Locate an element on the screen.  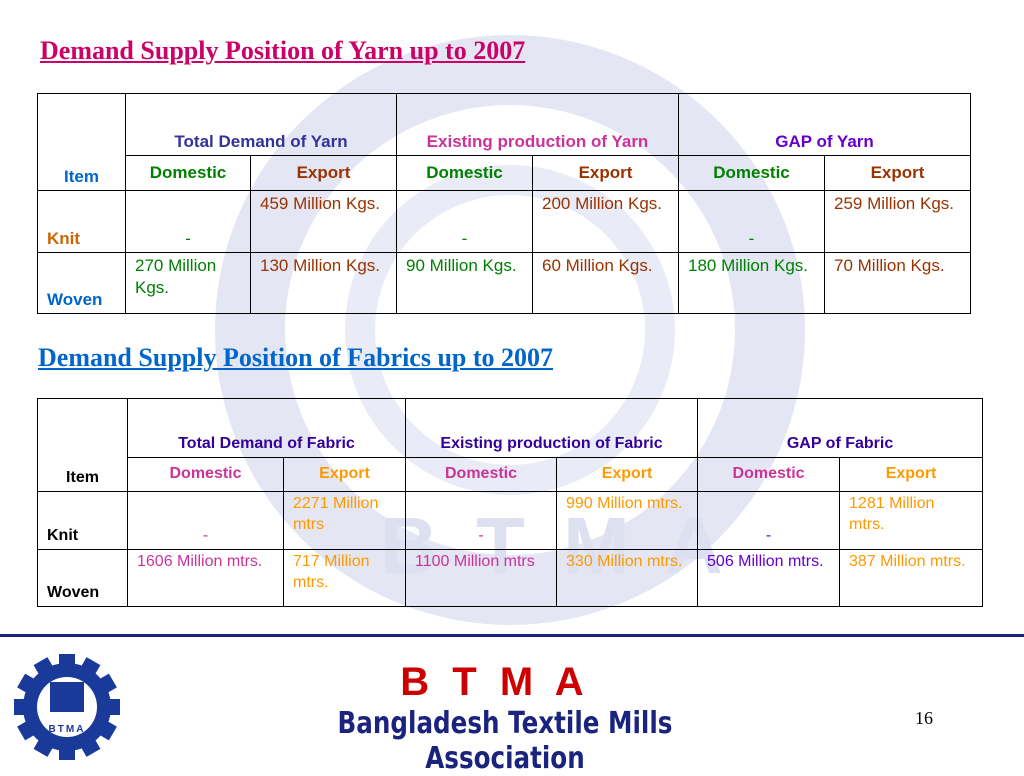
table-cell: 90 Million Kgs. is located at coordinates (464, 283).